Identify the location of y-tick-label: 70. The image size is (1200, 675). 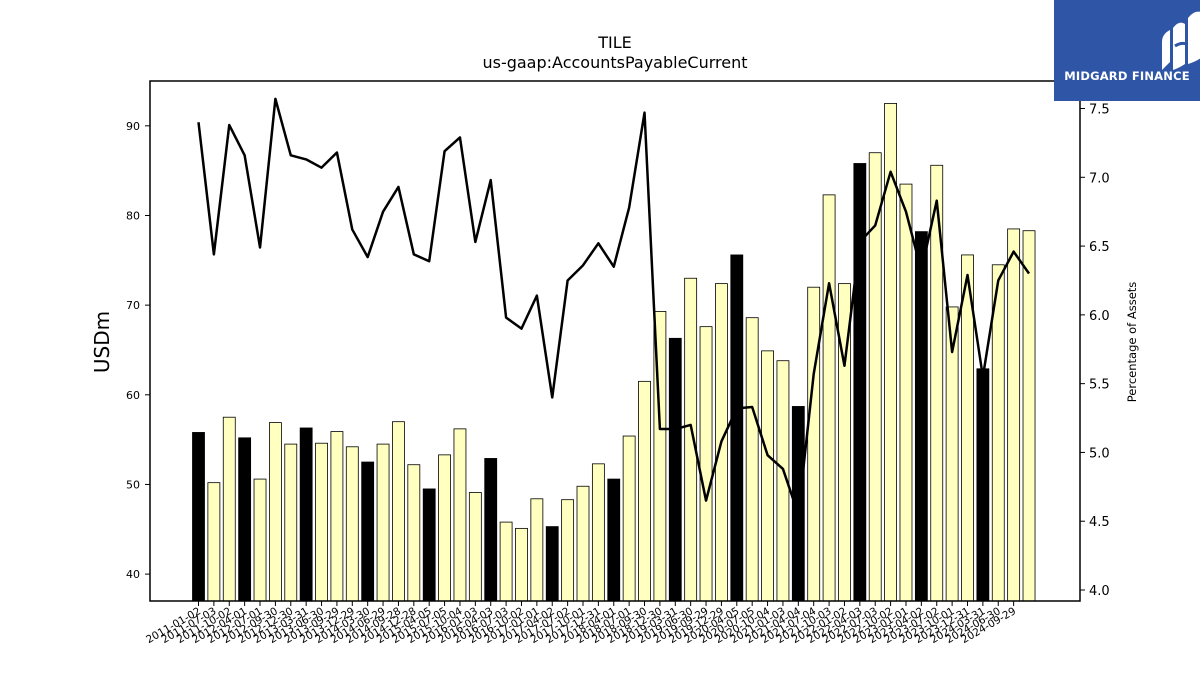
(133, 305).